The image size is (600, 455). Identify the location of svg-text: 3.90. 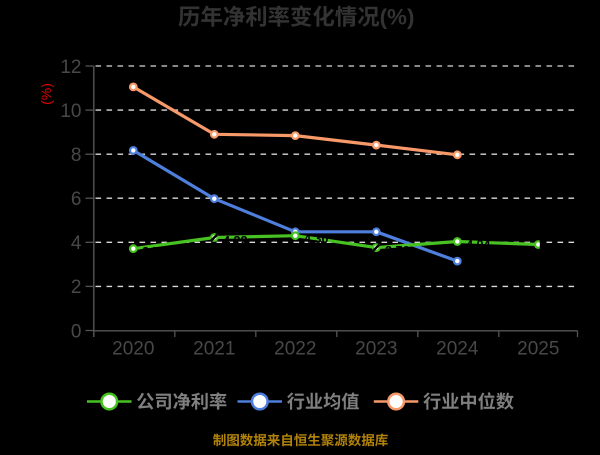
(559, 248).